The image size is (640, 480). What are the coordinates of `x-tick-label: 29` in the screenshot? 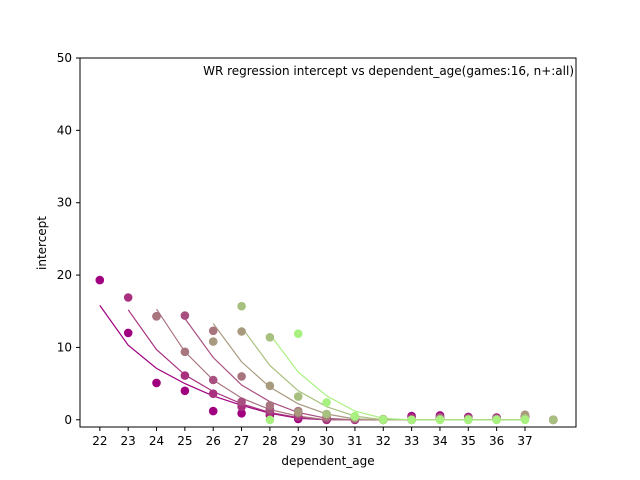 It's located at (298, 441).